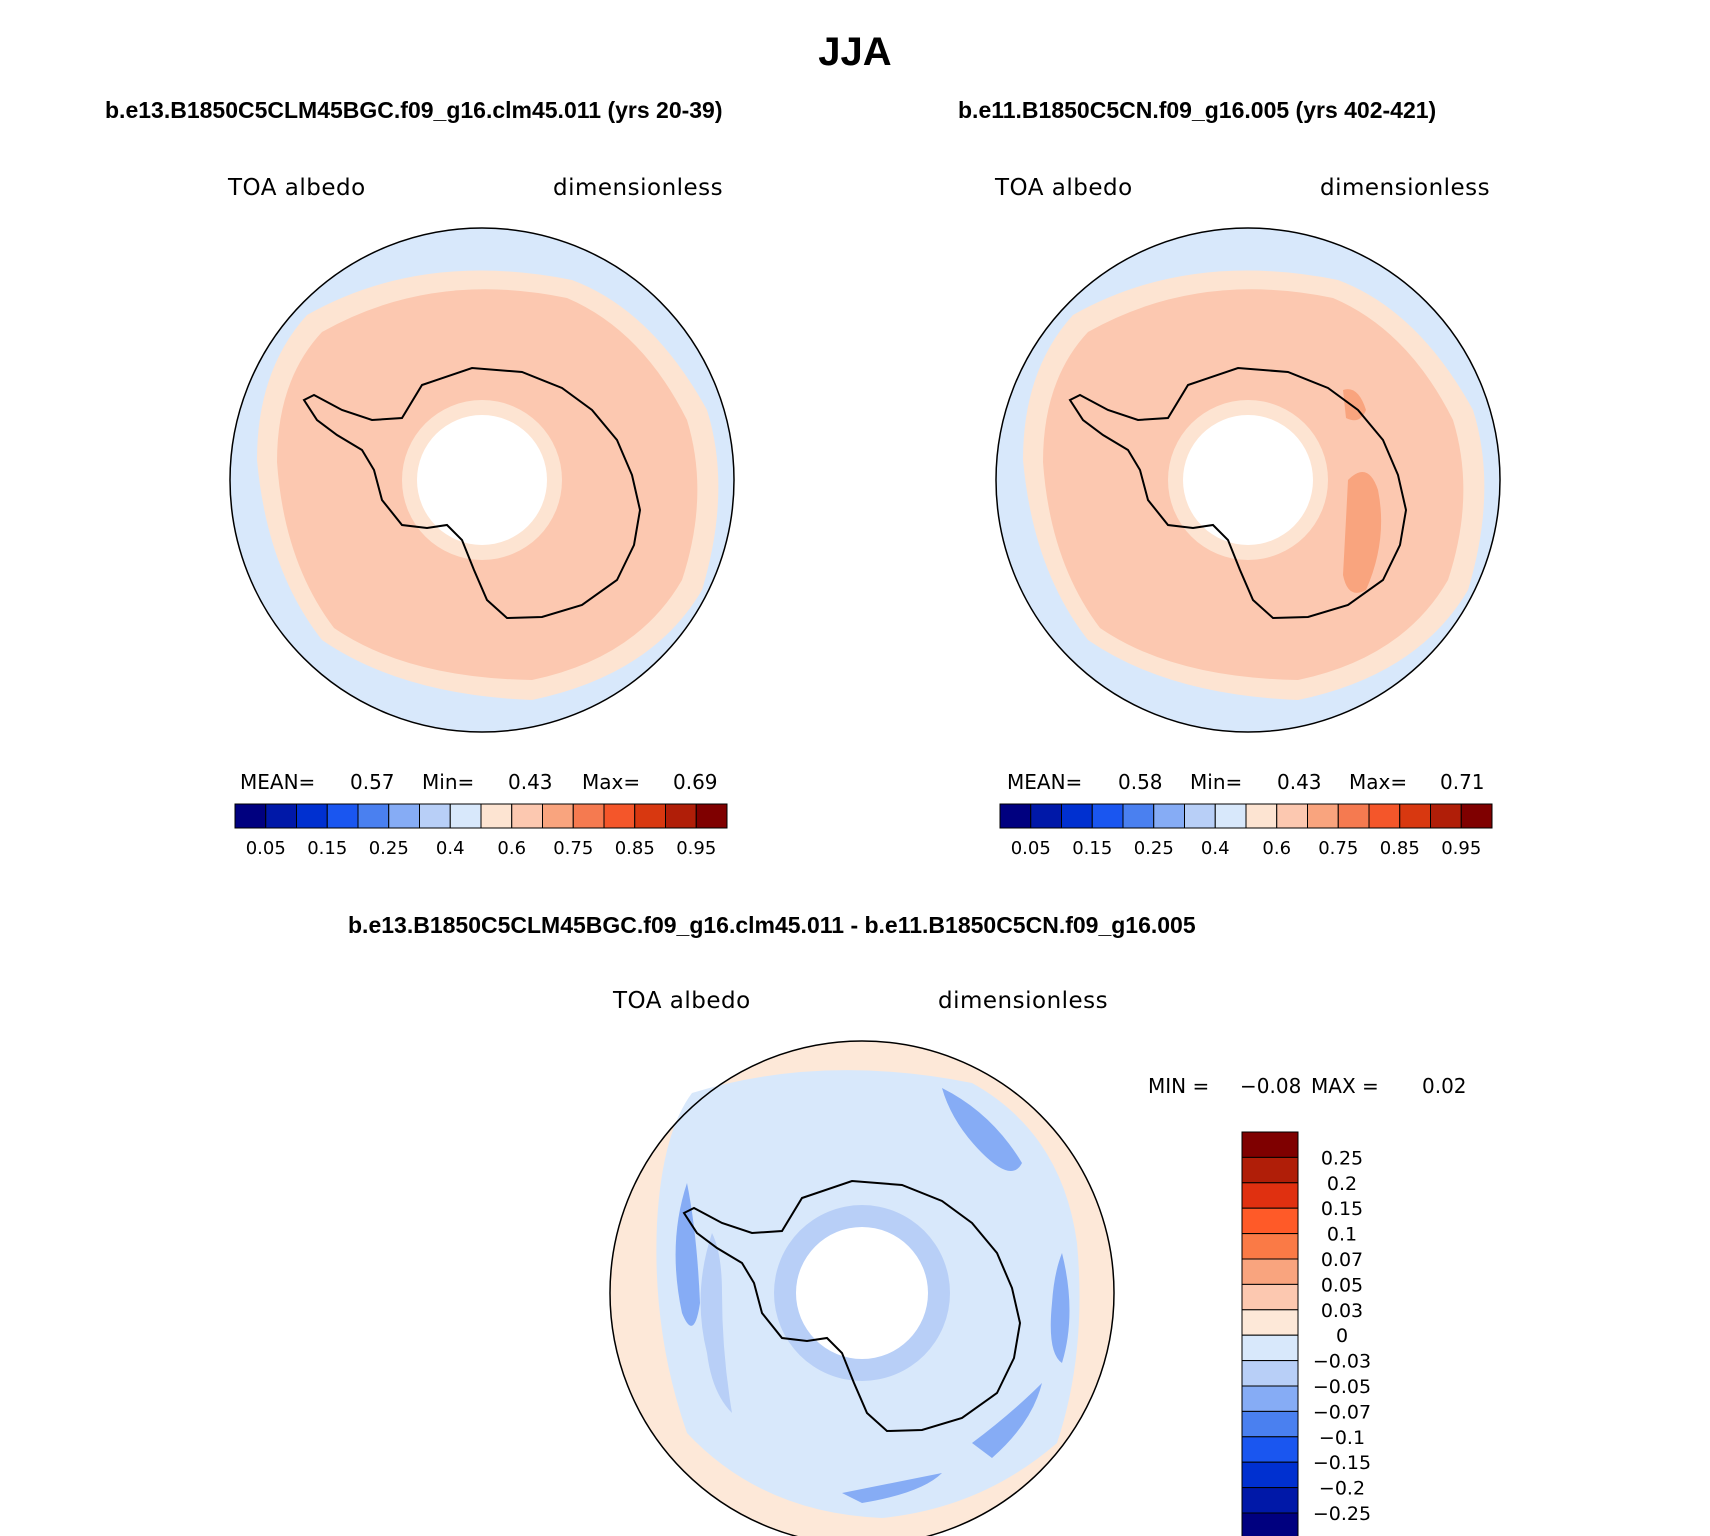 The height and width of the screenshot is (1536, 1710). I want to click on panel1-map-border, so click(482, 480).